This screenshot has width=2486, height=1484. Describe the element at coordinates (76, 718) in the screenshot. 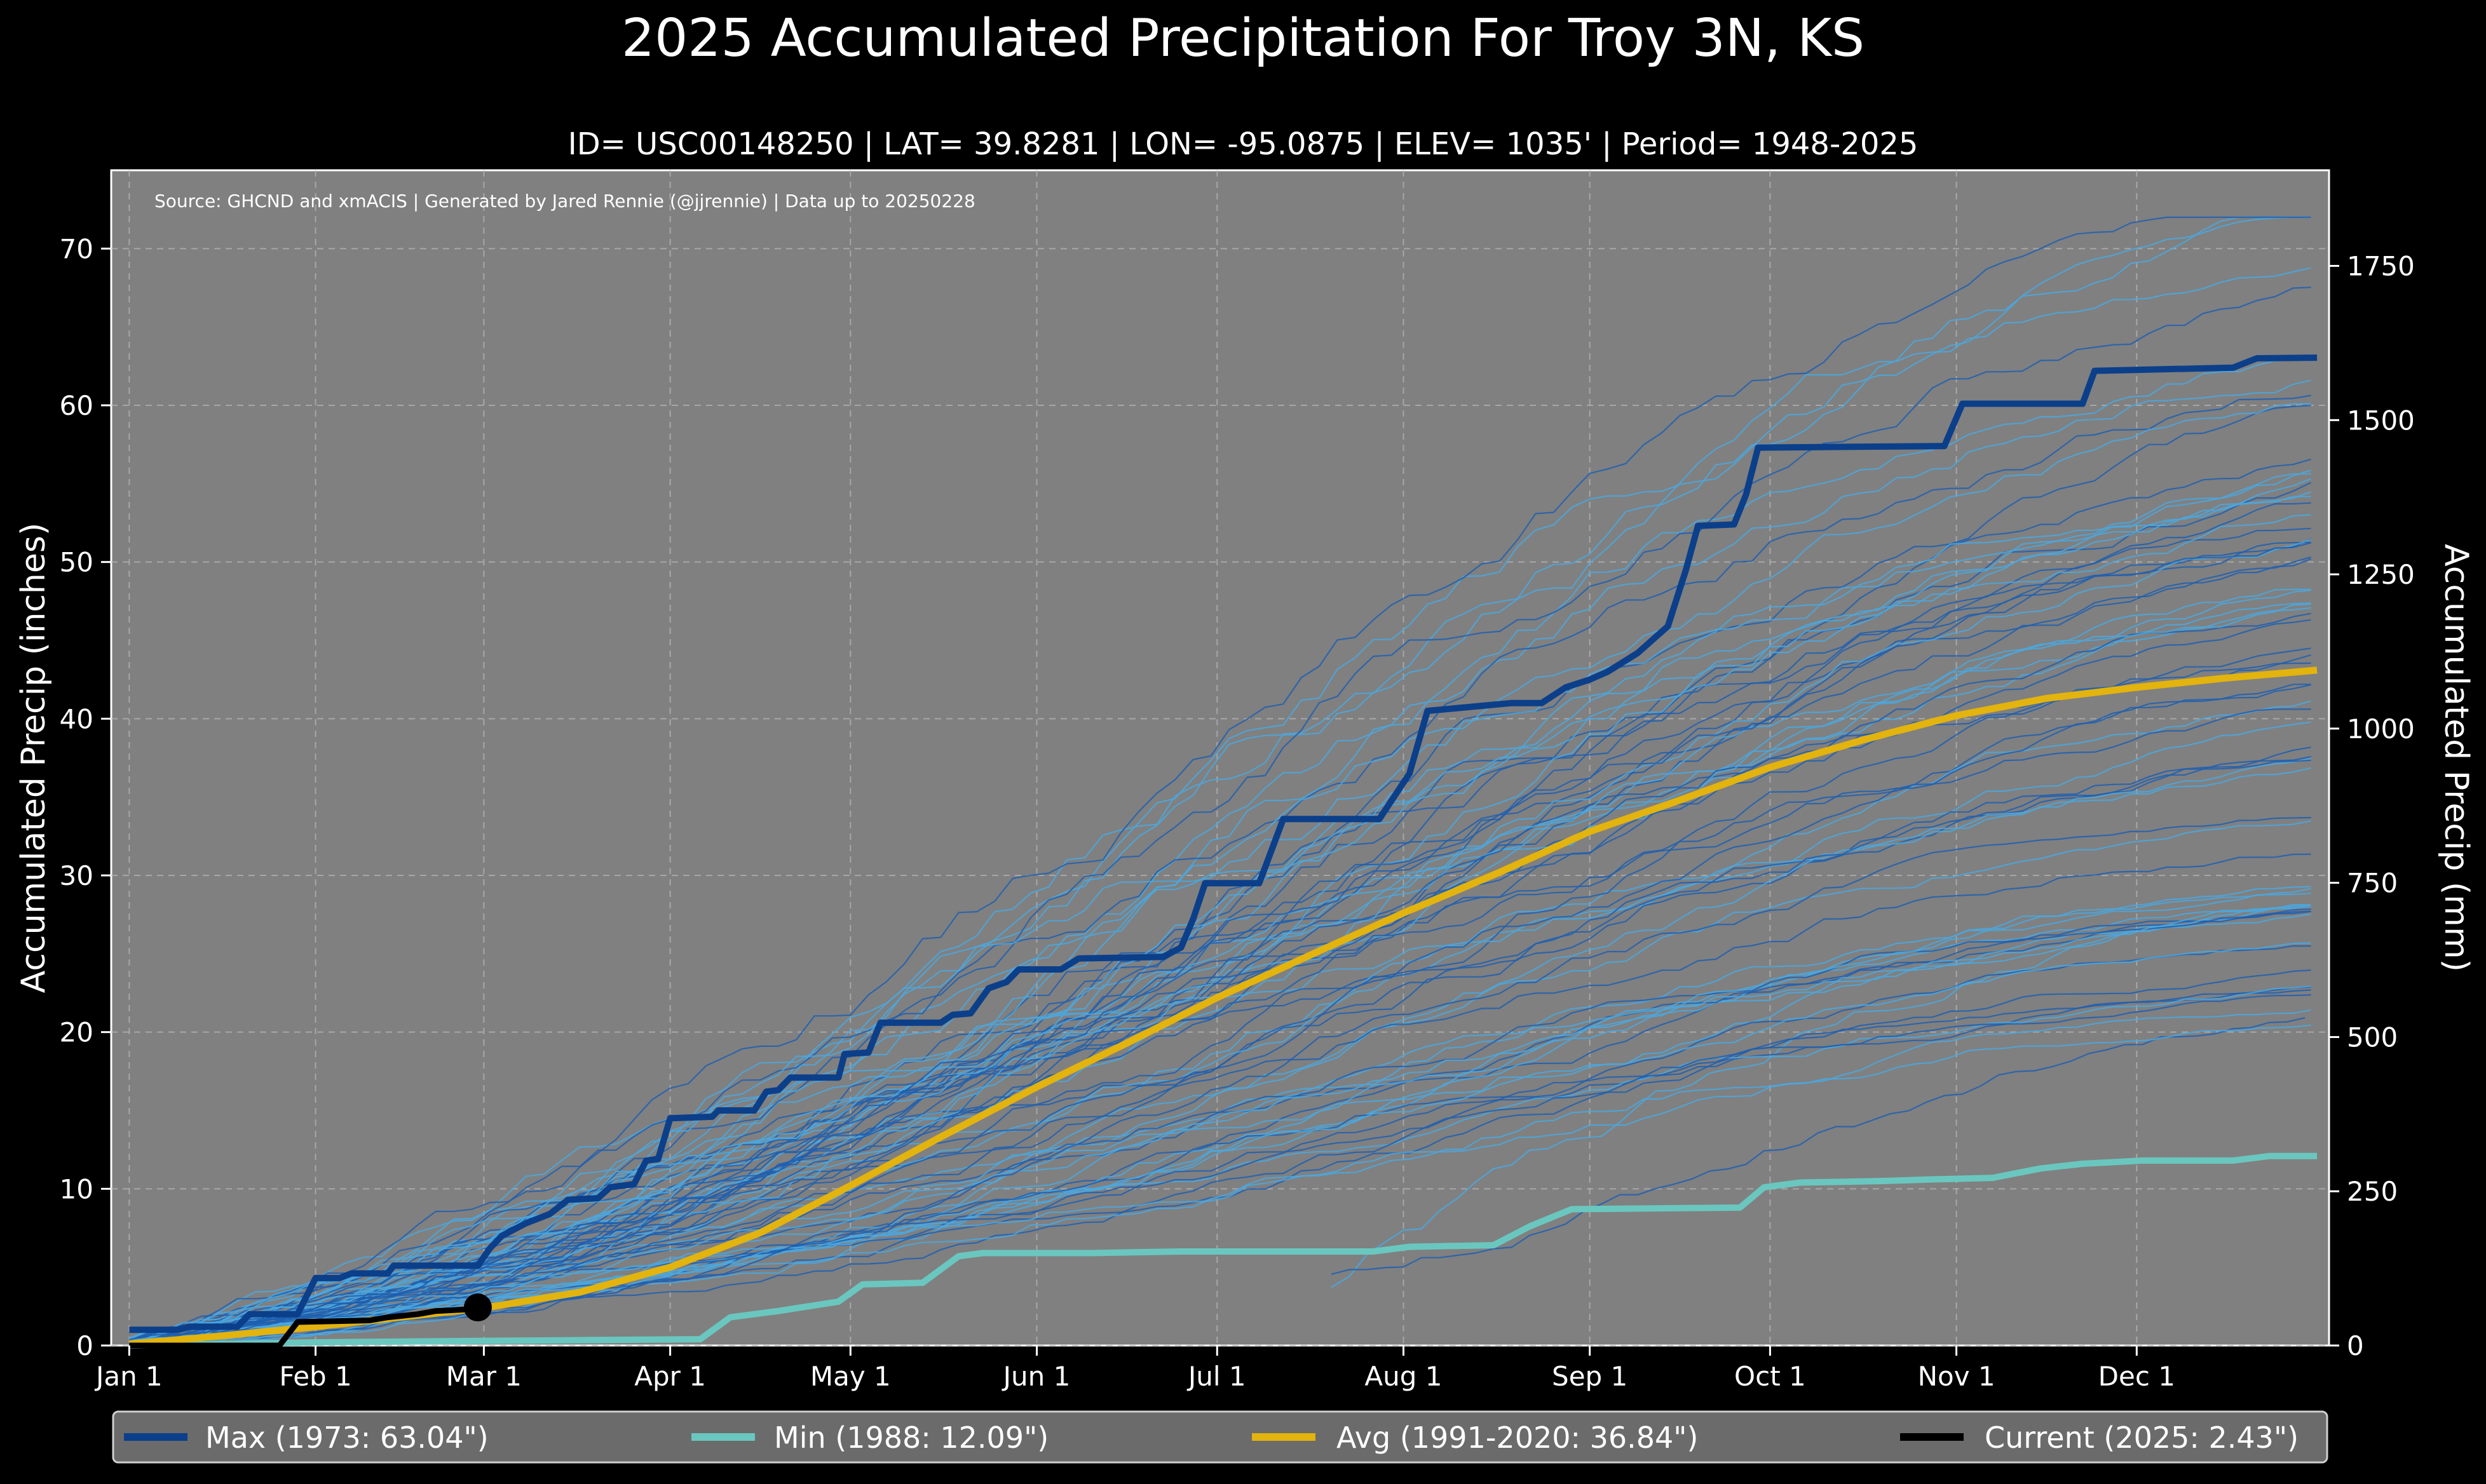

I see `y-tick-label-left-4: 40` at that location.